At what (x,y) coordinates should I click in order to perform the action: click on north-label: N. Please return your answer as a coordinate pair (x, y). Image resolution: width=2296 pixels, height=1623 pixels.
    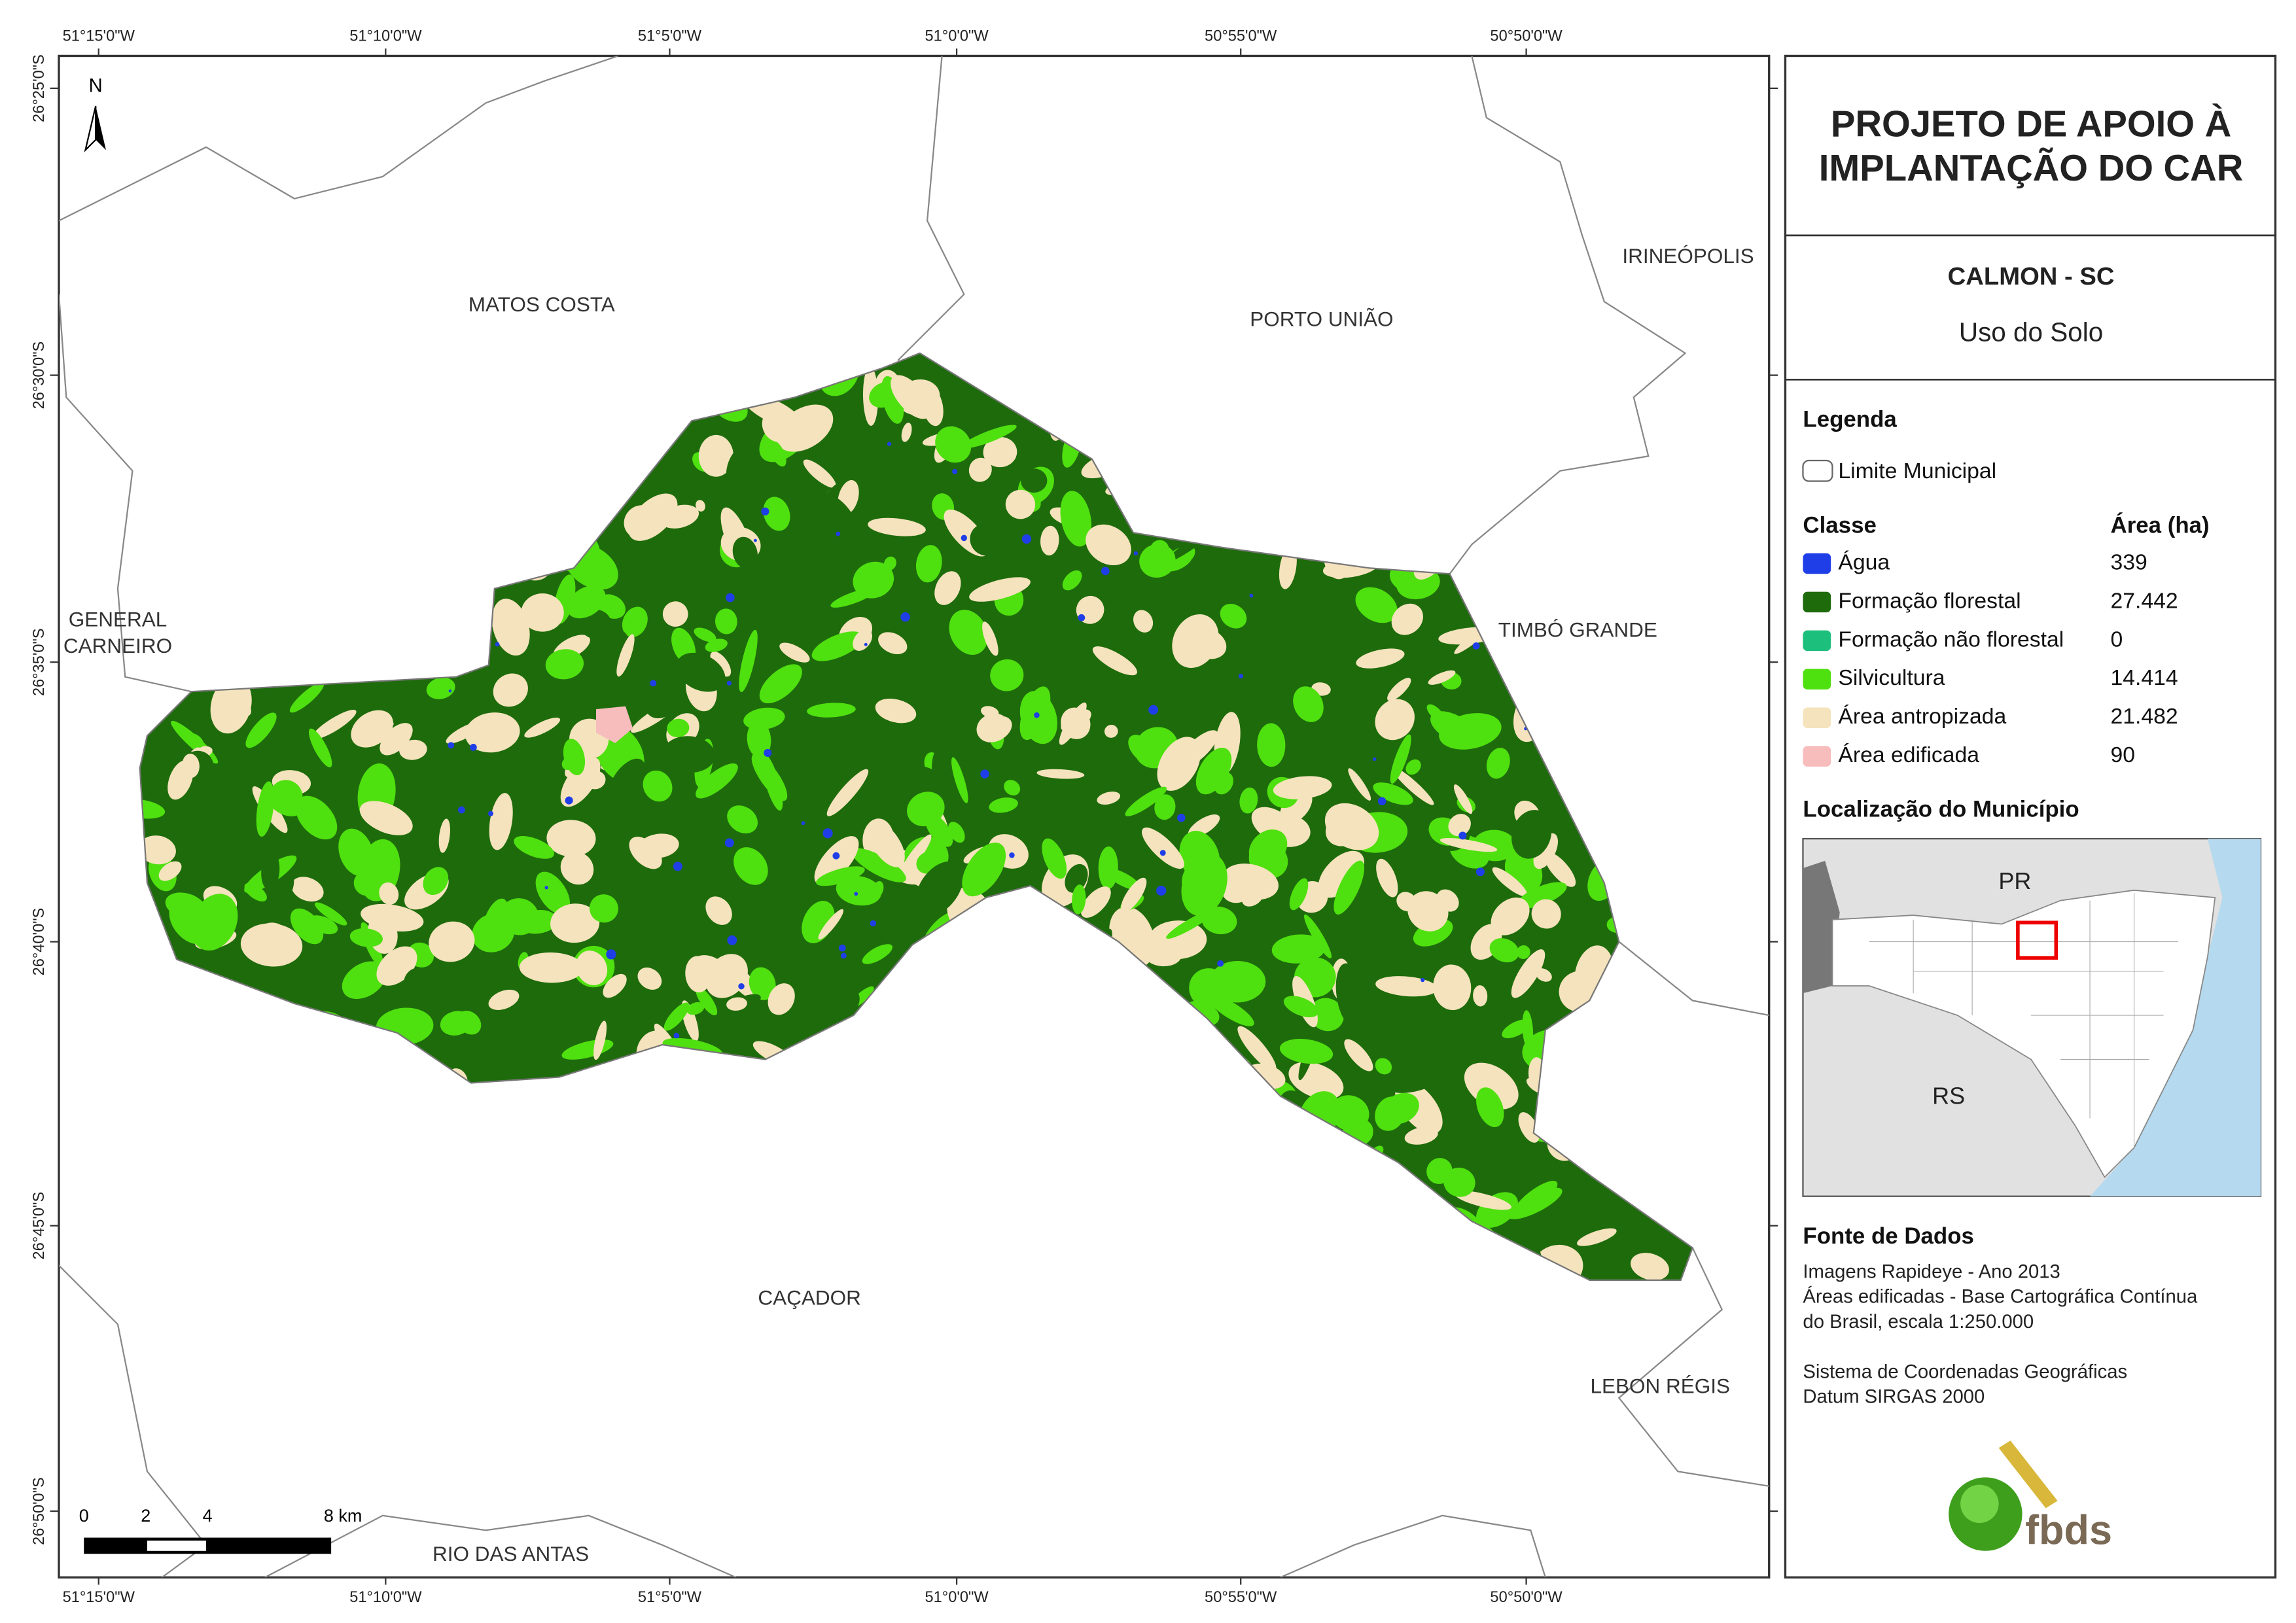
    Looking at the image, I should click on (96, 86).